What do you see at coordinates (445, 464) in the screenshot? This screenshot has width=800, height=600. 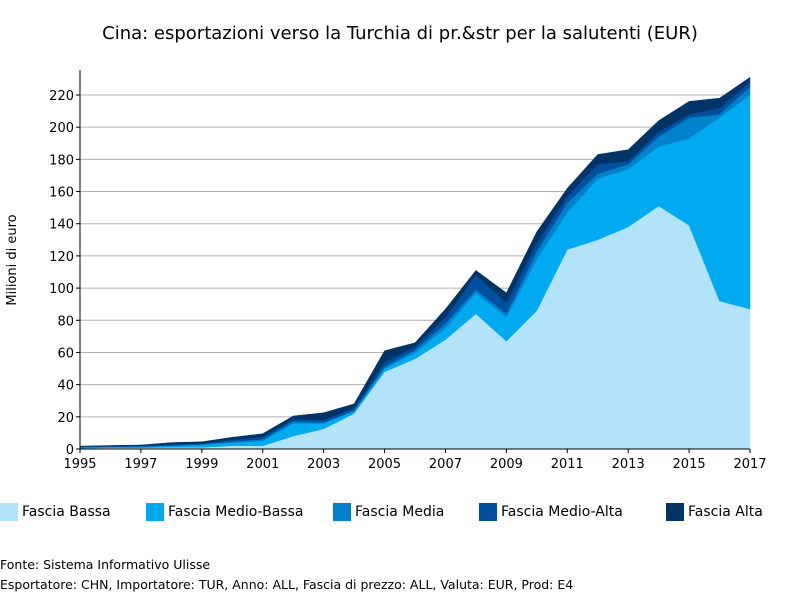 I see `x-tick-label: 2007` at bounding box center [445, 464].